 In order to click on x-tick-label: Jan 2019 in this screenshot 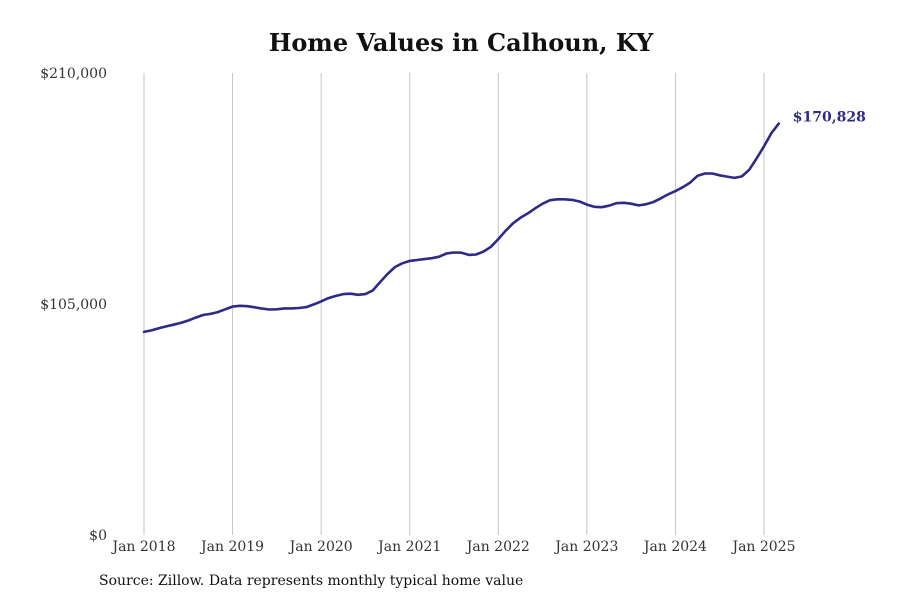, I will do `click(231, 547)`.